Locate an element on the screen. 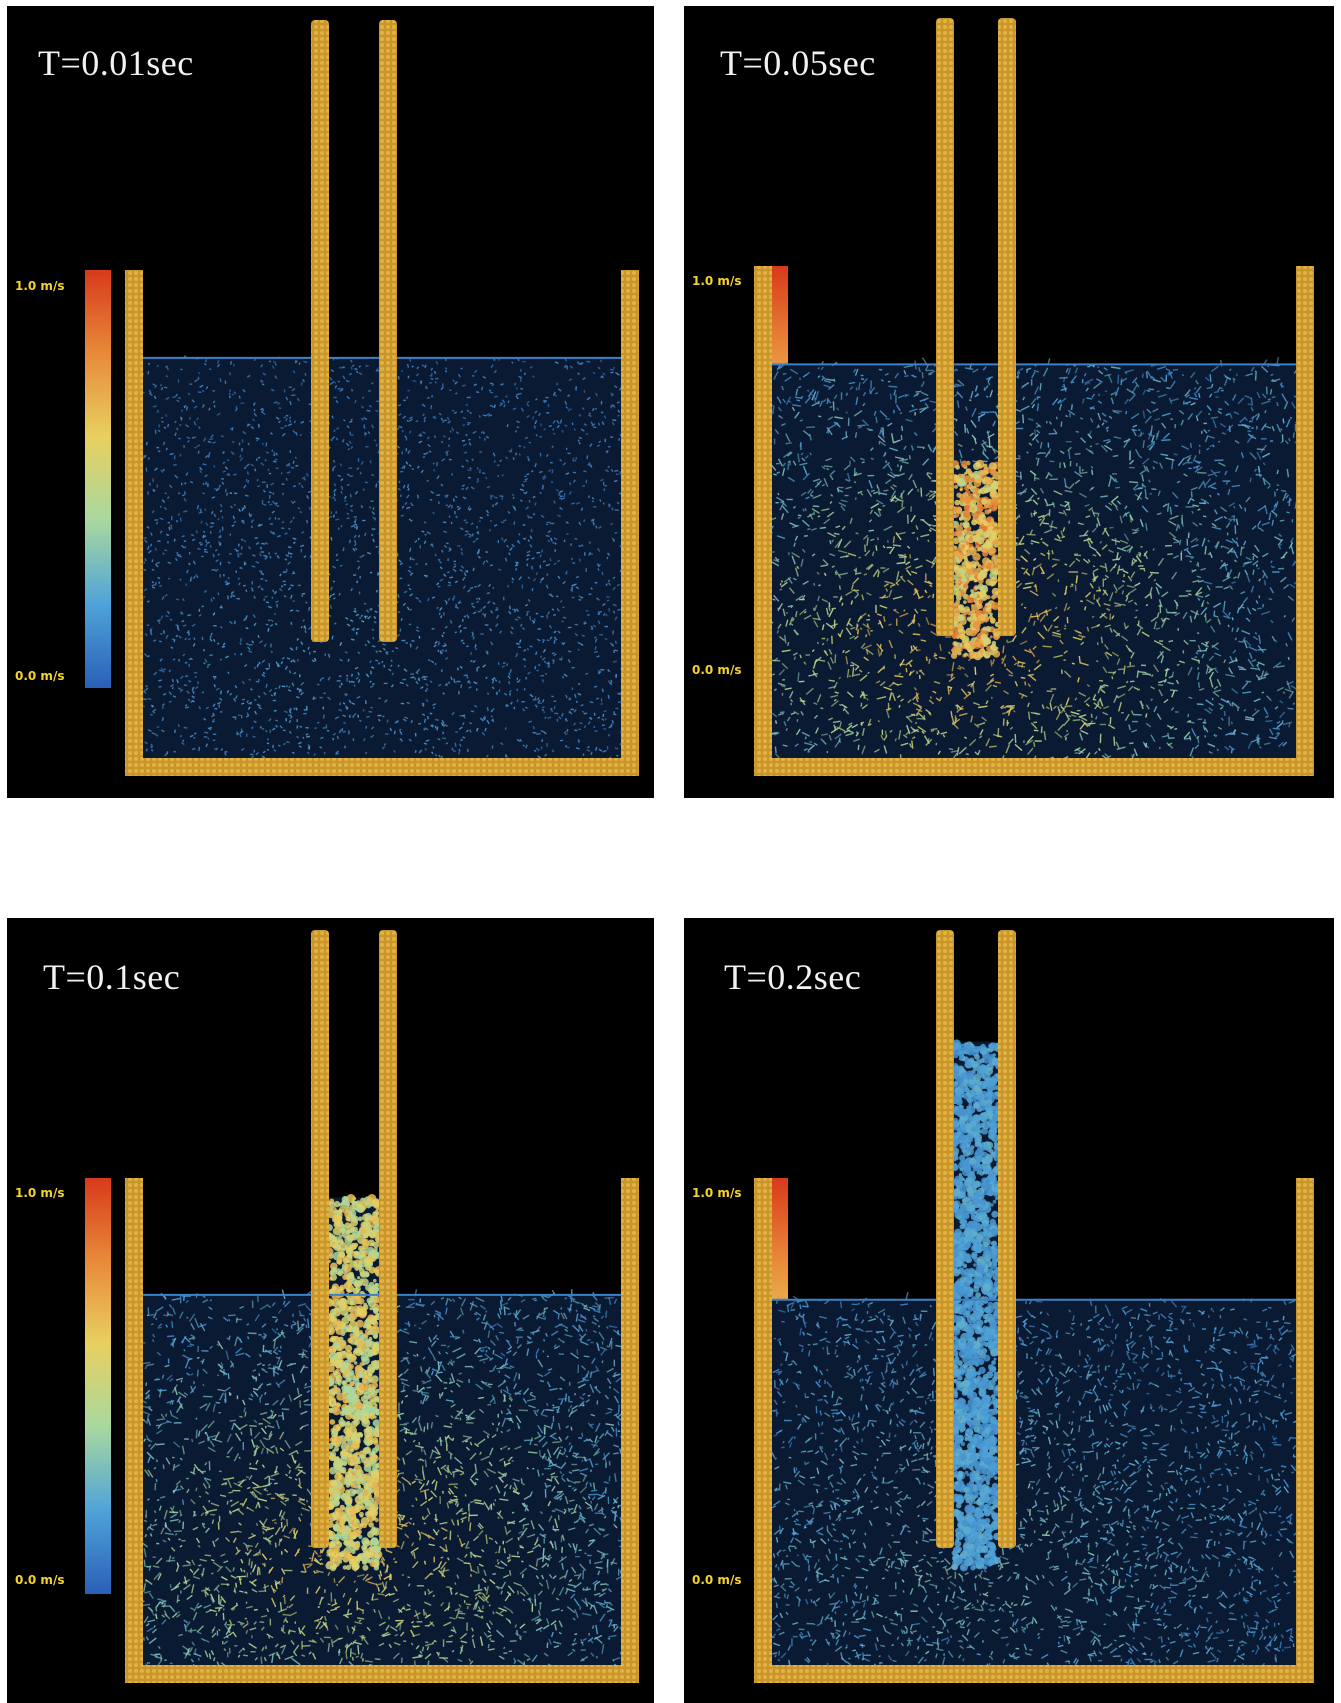 The image size is (1341, 1703). time-label: T=0.1sec is located at coordinates (112, 977).